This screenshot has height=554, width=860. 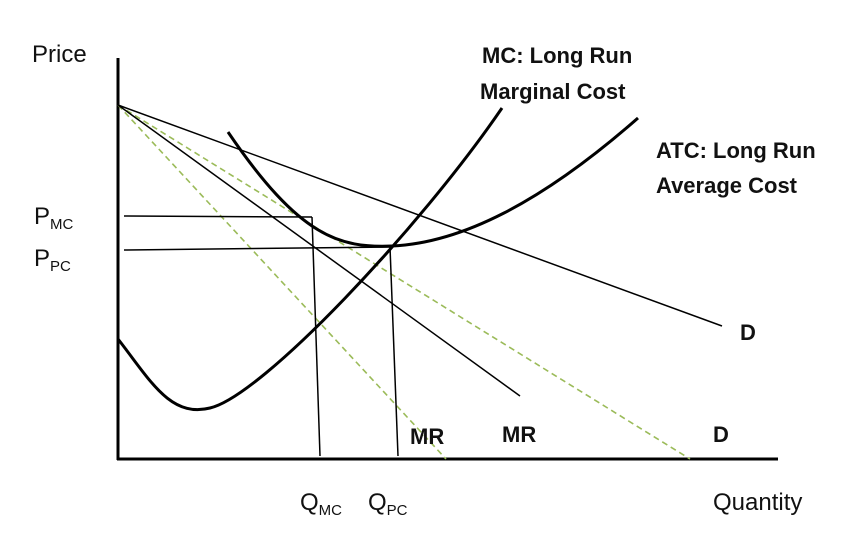 I want to click on q-mc-sub: MC, so click(x=330, y=510).